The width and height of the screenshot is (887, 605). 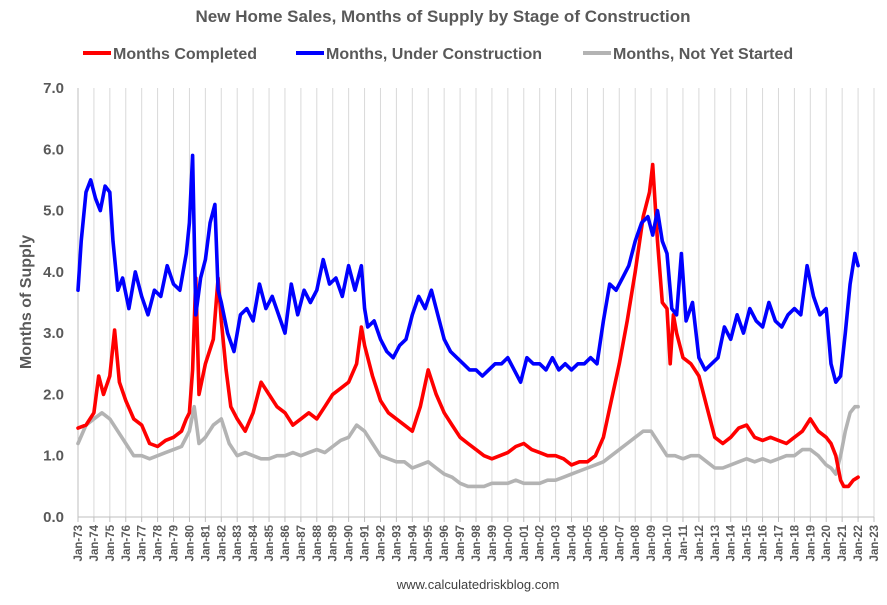 What do you see at coordinates (843, 542) in the screenshot?
I see `x-tick-label: Jan-21` at bounding box center [843, 542].